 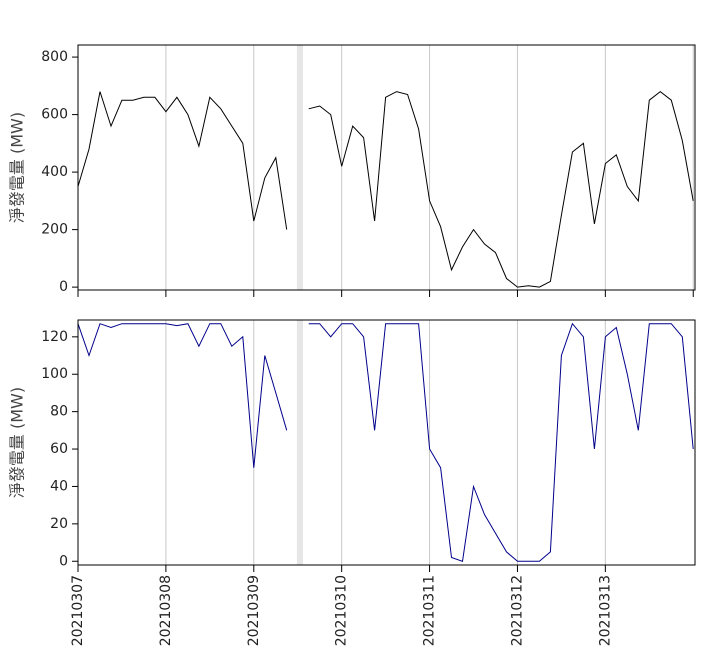 What do you see at coordinates (254, 610) in the screenshot?
I see `x-tick-label: 20210309` at bounding box center [254, 610].